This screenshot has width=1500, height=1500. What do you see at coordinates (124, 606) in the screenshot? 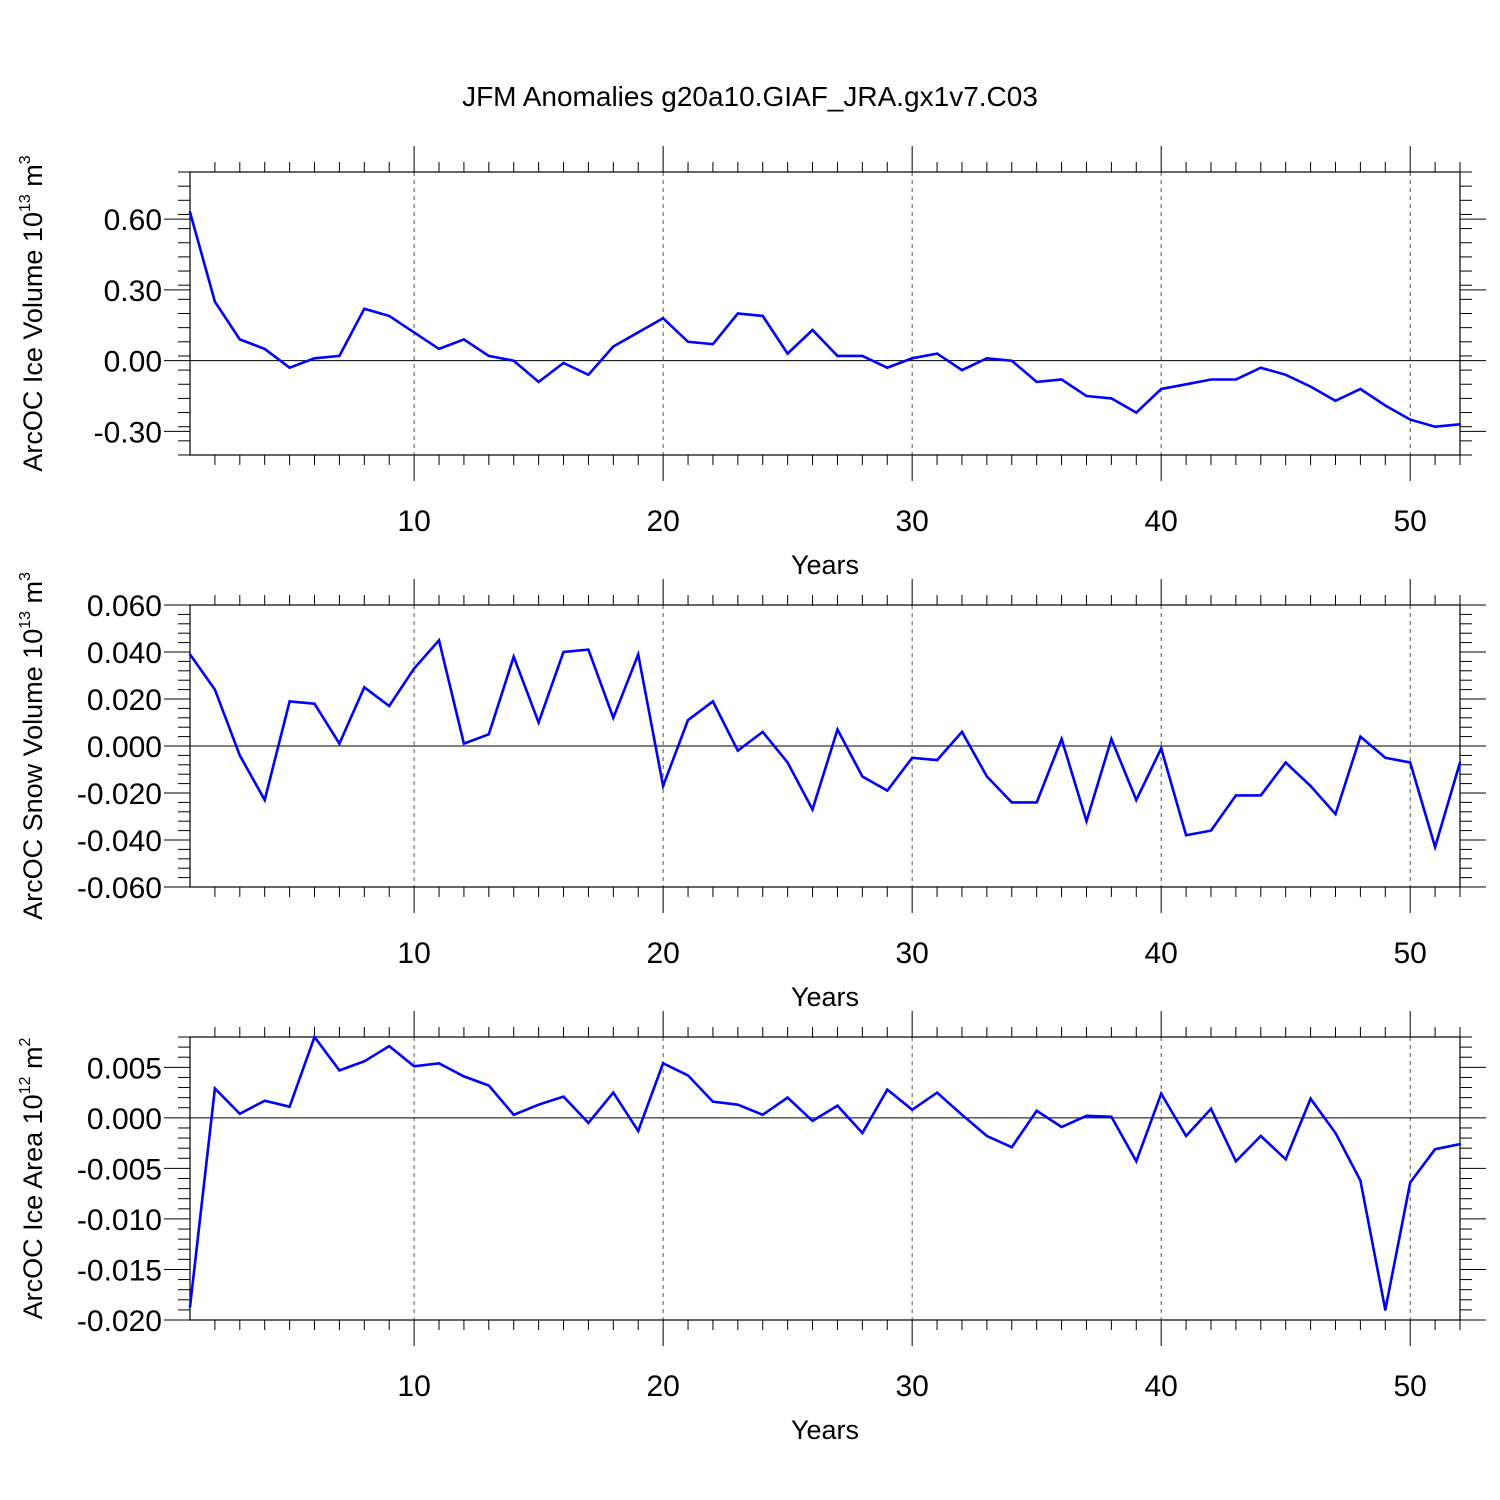
I see `y-tick-label: 0.060` at bounding box center [124, 606].